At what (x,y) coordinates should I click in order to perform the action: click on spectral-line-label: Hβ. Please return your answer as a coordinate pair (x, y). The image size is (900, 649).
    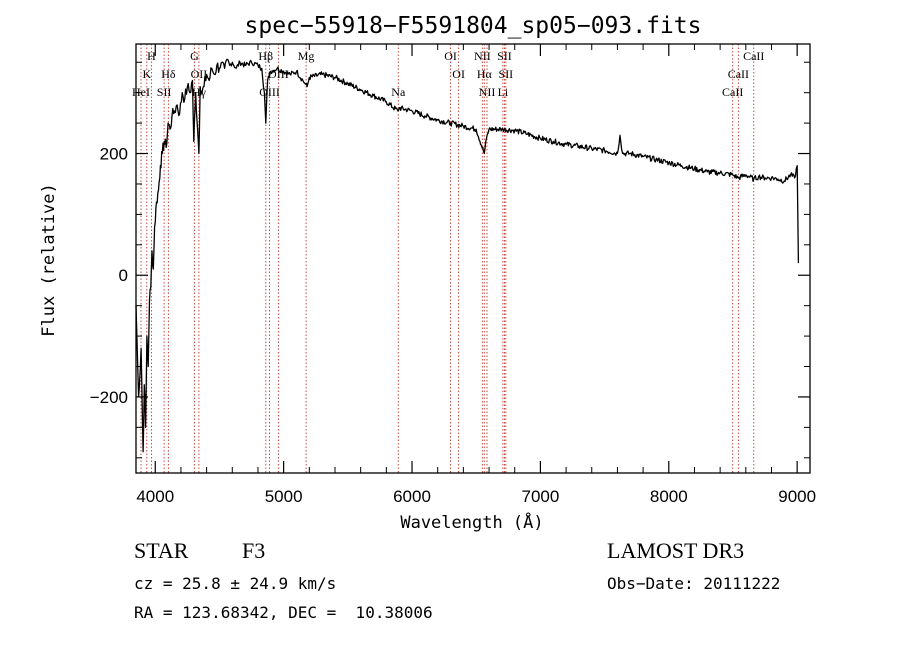
    Looking at the image, I should click on (265, 56).